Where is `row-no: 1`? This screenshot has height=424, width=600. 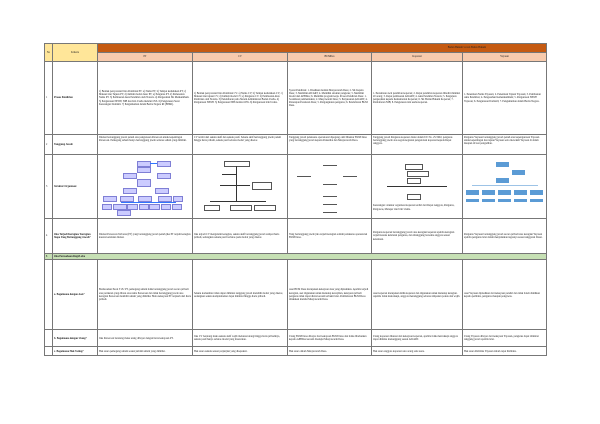 row-no: 1 is located at coordinates (48, 98).